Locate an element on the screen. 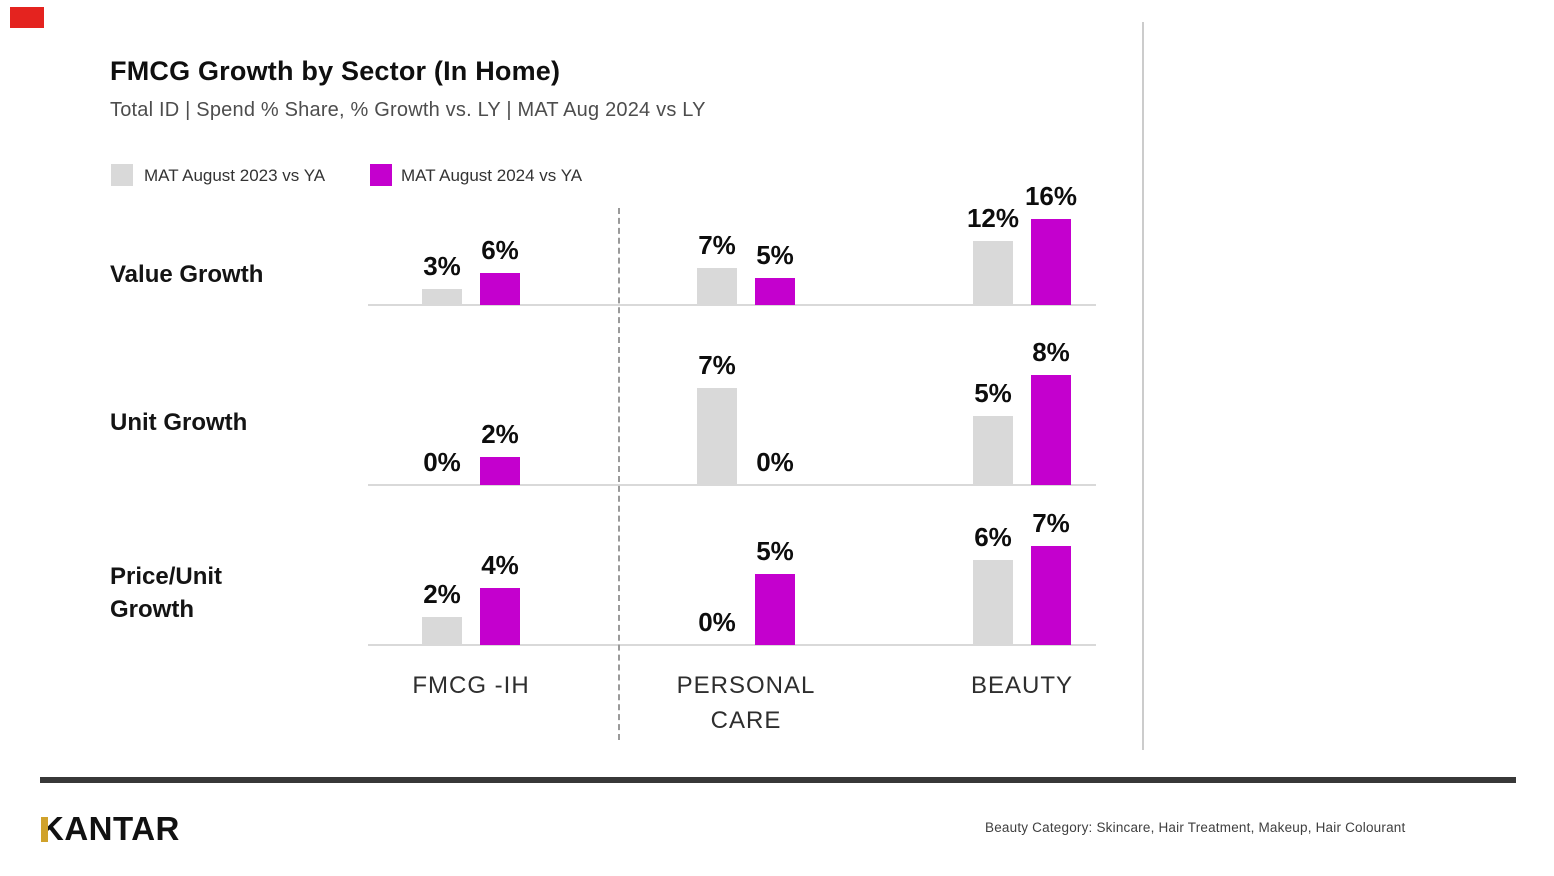 Image resolution: width=1554 pixels, height=876 pixels. row-label-unit-growth: Unit Growth is located at coordinates (179, 422).